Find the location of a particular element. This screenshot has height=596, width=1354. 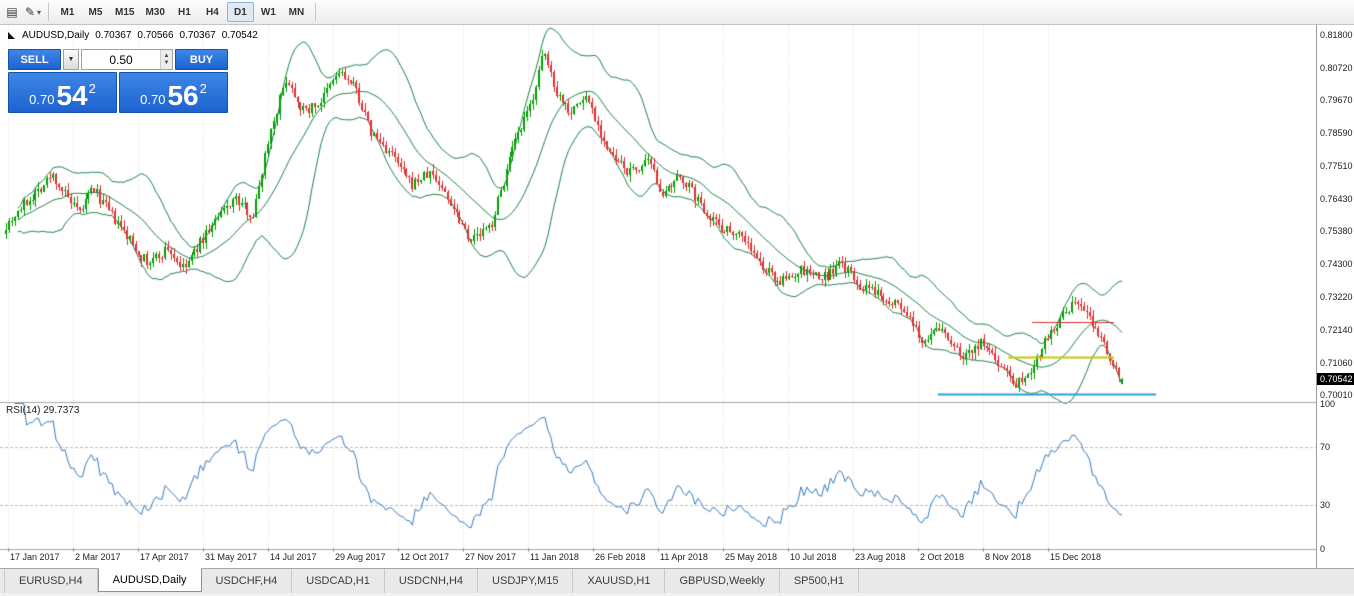

sell-price-pipette: 2 is located at coordinates (92, 88).